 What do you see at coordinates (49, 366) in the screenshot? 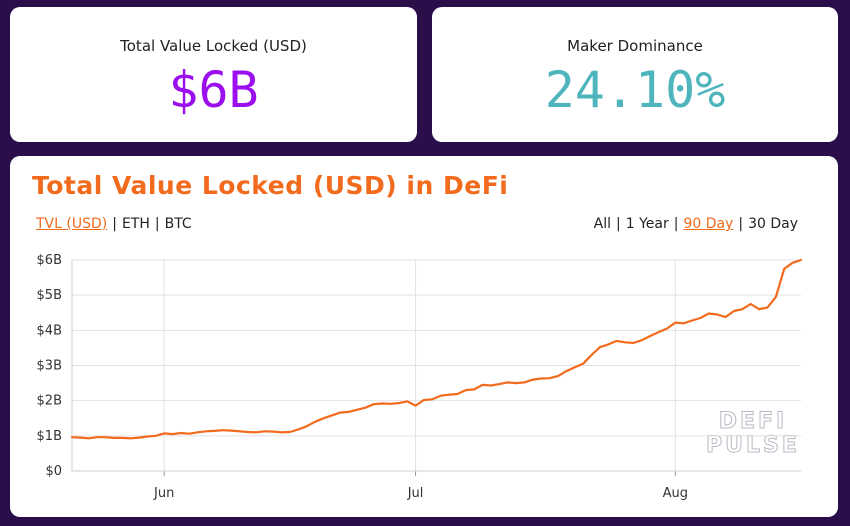
I see `y-tick-label: $3B` at bounding box center [49, 366].